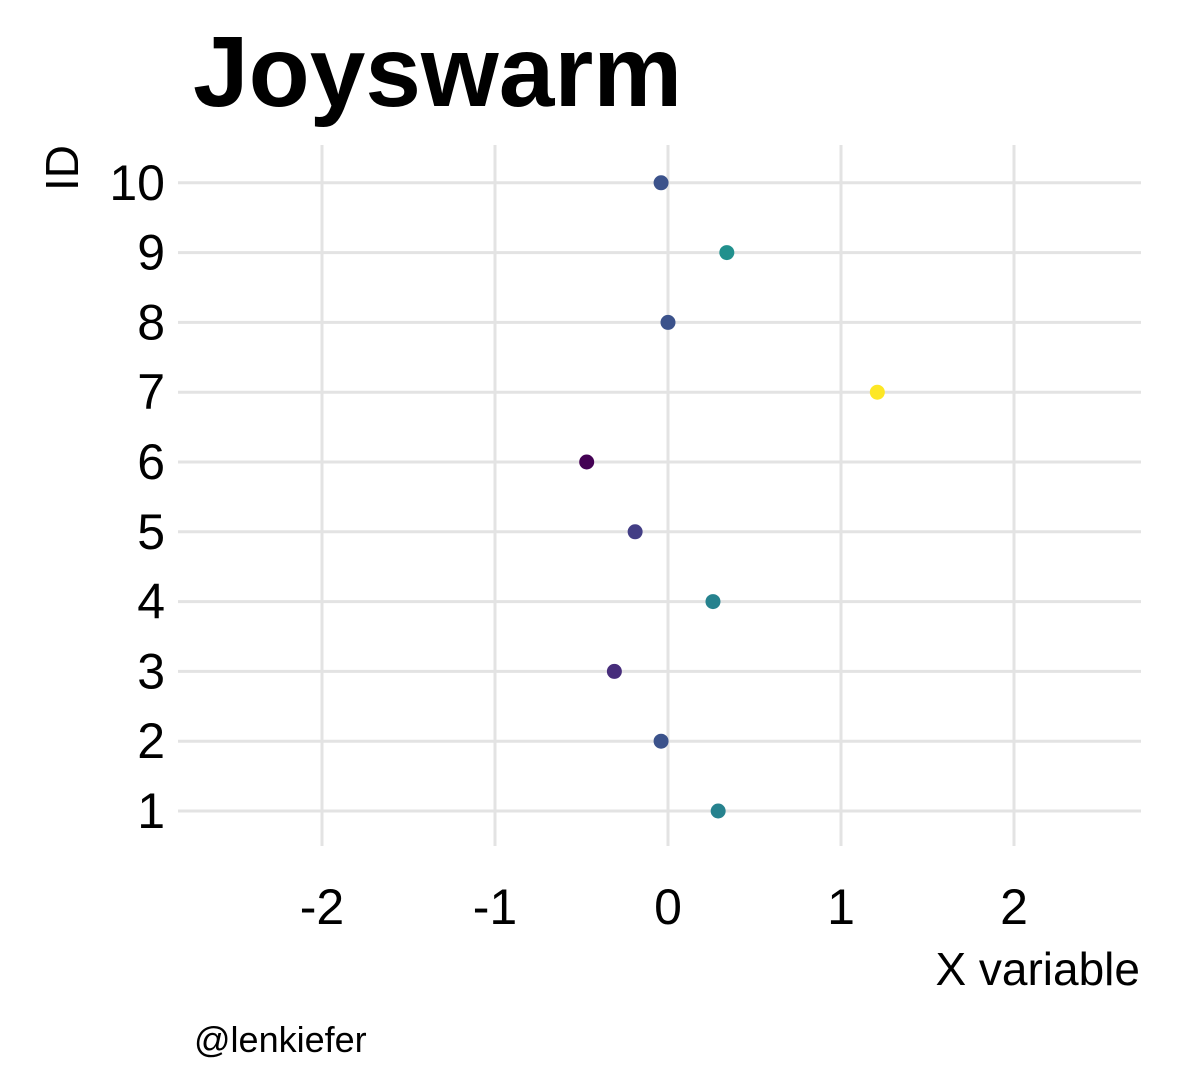  I want to click on y-tick-label: 4, so click(151, 602).